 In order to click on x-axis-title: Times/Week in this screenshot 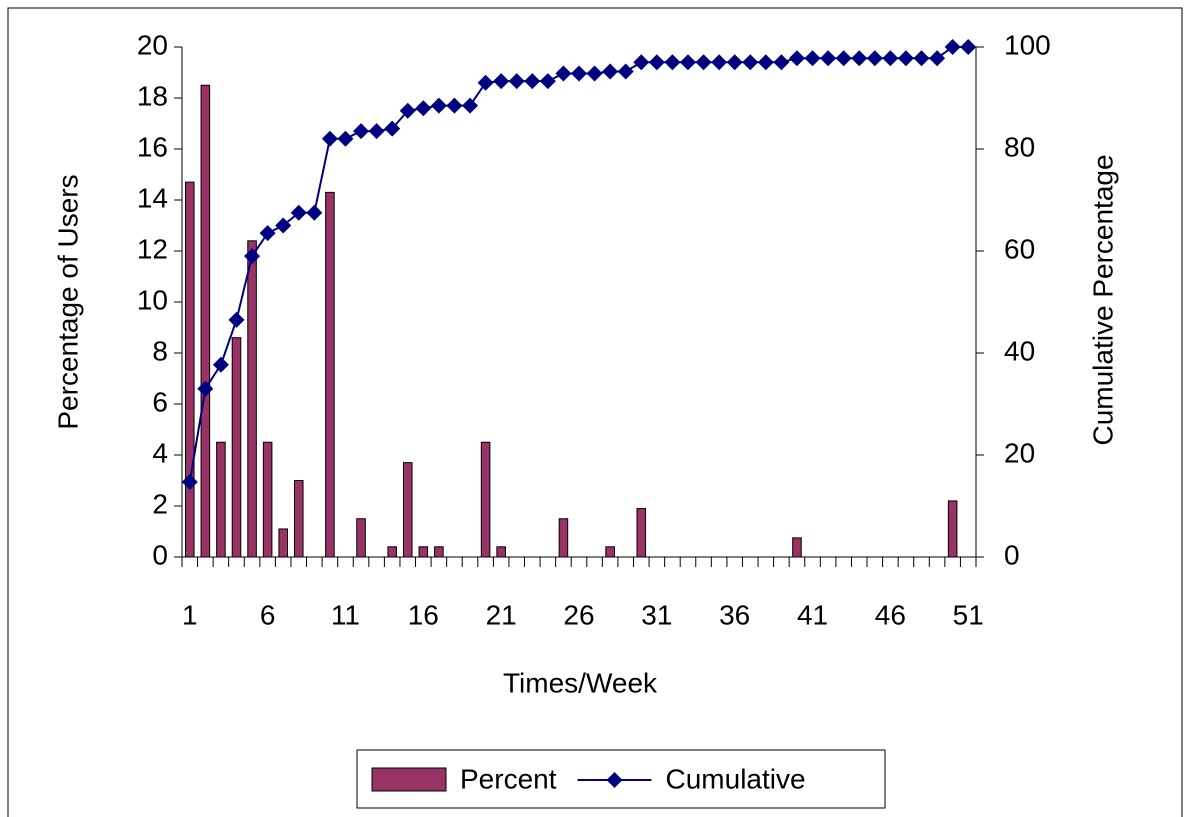, I will do `click(580, 682)`.